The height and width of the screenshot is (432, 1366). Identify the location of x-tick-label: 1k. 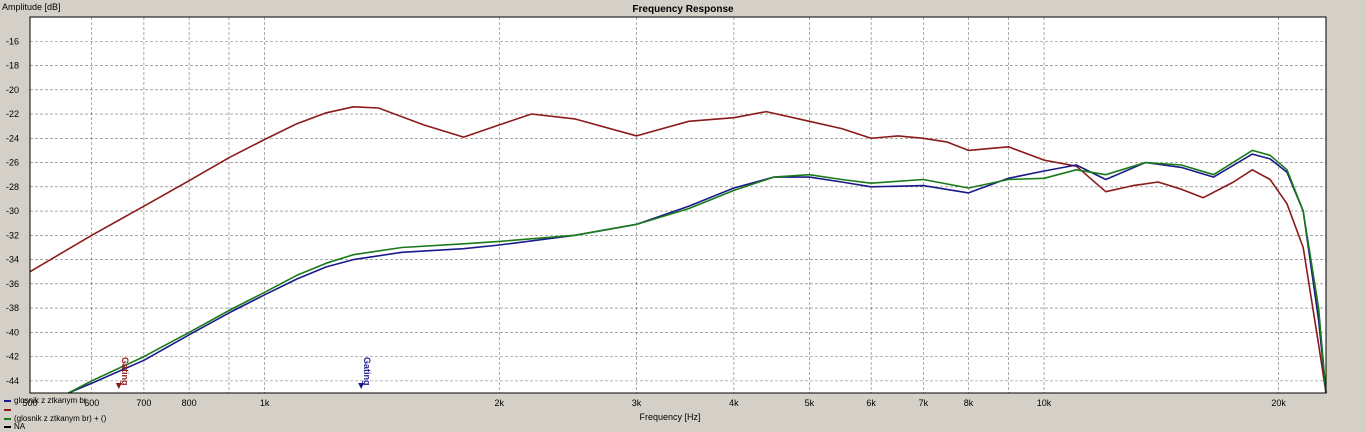
(265, 403).